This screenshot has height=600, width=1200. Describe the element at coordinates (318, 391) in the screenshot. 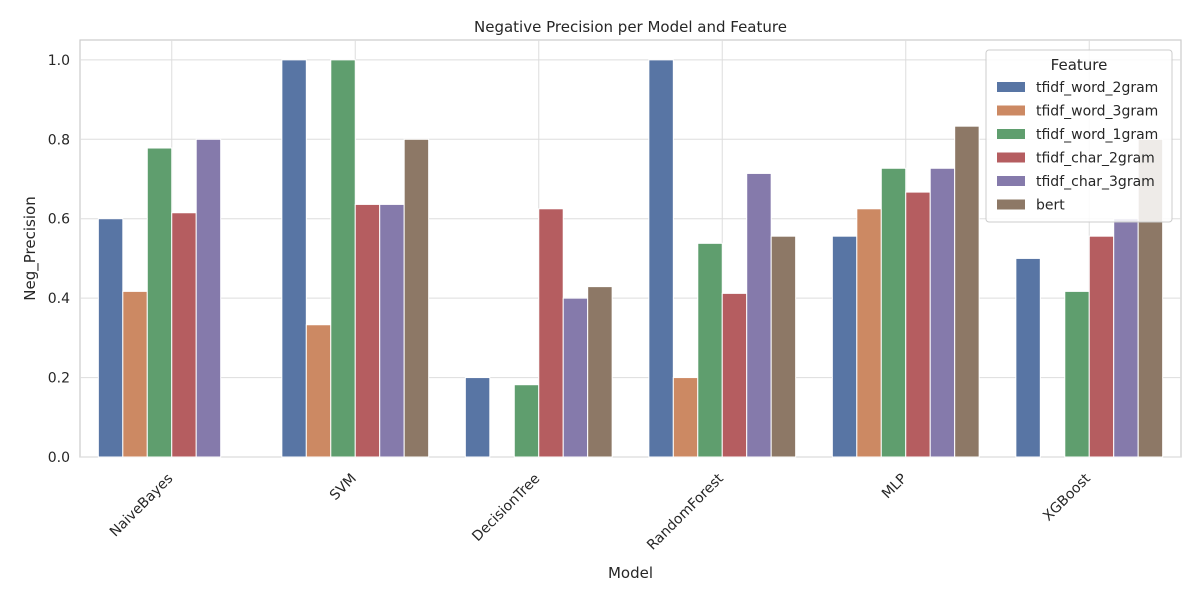

I see `bar-svm-tfidf-word-3gram` at that location.